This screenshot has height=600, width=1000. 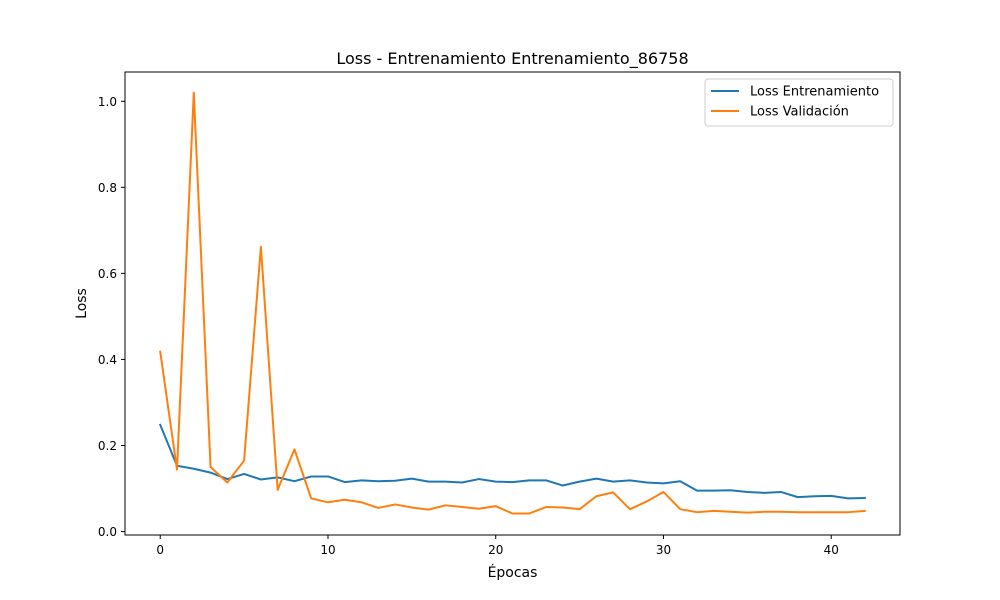 I want to click on chart-title: Loss - Entrenamiento Entrenamiento_86758, so click(x=512, y=59).